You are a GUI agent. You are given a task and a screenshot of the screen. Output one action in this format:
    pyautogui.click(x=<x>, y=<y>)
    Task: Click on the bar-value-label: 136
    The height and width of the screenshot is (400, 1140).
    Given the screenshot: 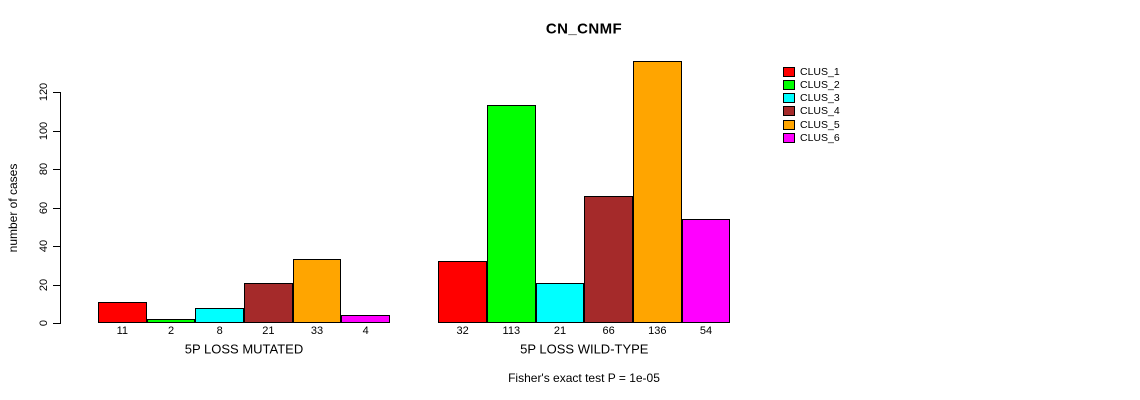 What is the action you would take?
    pyautogui.click(x=657, y=330)
    